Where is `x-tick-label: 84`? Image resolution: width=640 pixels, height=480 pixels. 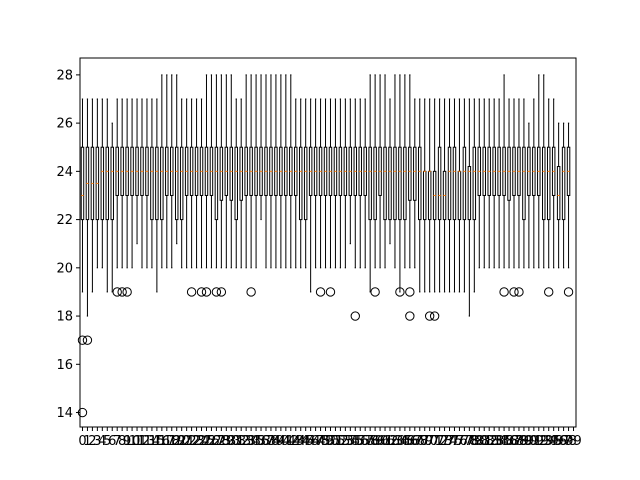 x-tick-label: 84 is located at coordinates (499, 441).